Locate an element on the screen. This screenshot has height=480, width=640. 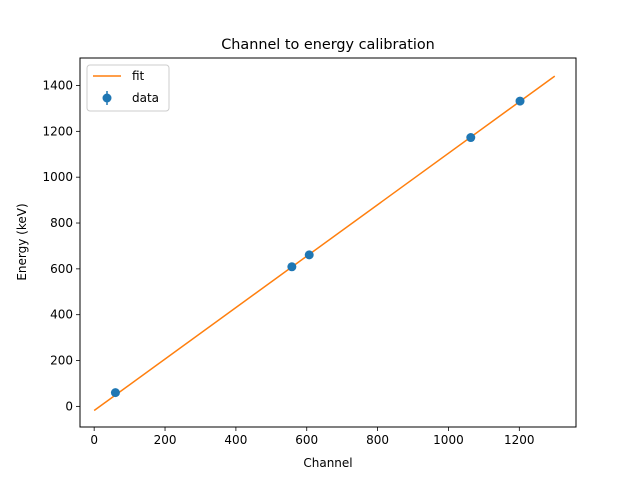
y-tick-label: 0 is located at coordinates (69, 406).